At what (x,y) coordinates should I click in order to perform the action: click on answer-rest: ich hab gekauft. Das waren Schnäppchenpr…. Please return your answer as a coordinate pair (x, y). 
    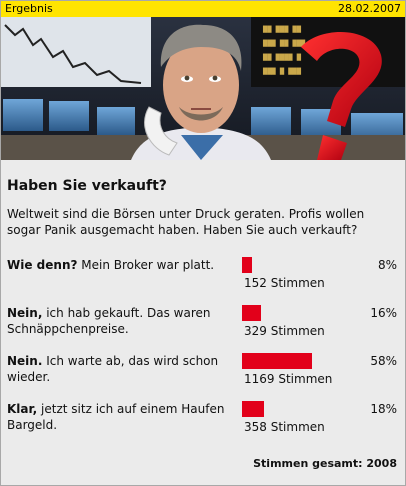
    Looking at the image, I should click on (109, 321).